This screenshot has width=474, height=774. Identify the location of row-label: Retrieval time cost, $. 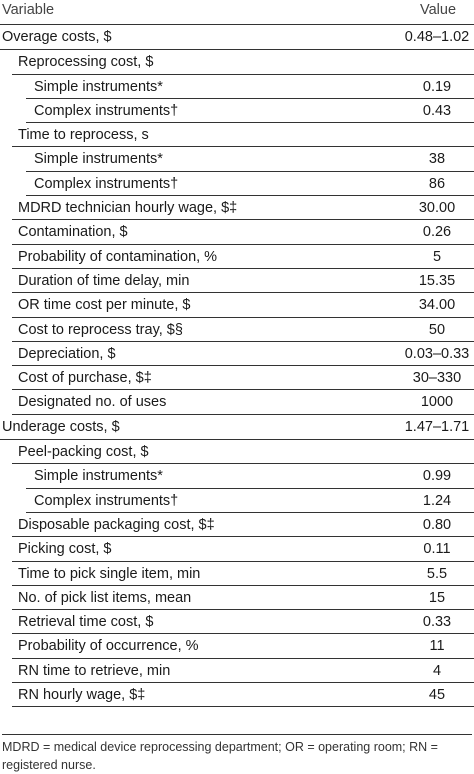
(86, 622).